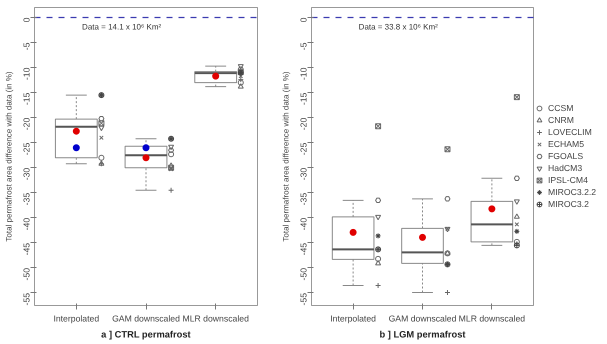  What do you see at coordinates (122, 27) in the screenshot?
I see `annotation: Data = 14.1 x 10⁶ Km²` at bounding box center [122, 27].